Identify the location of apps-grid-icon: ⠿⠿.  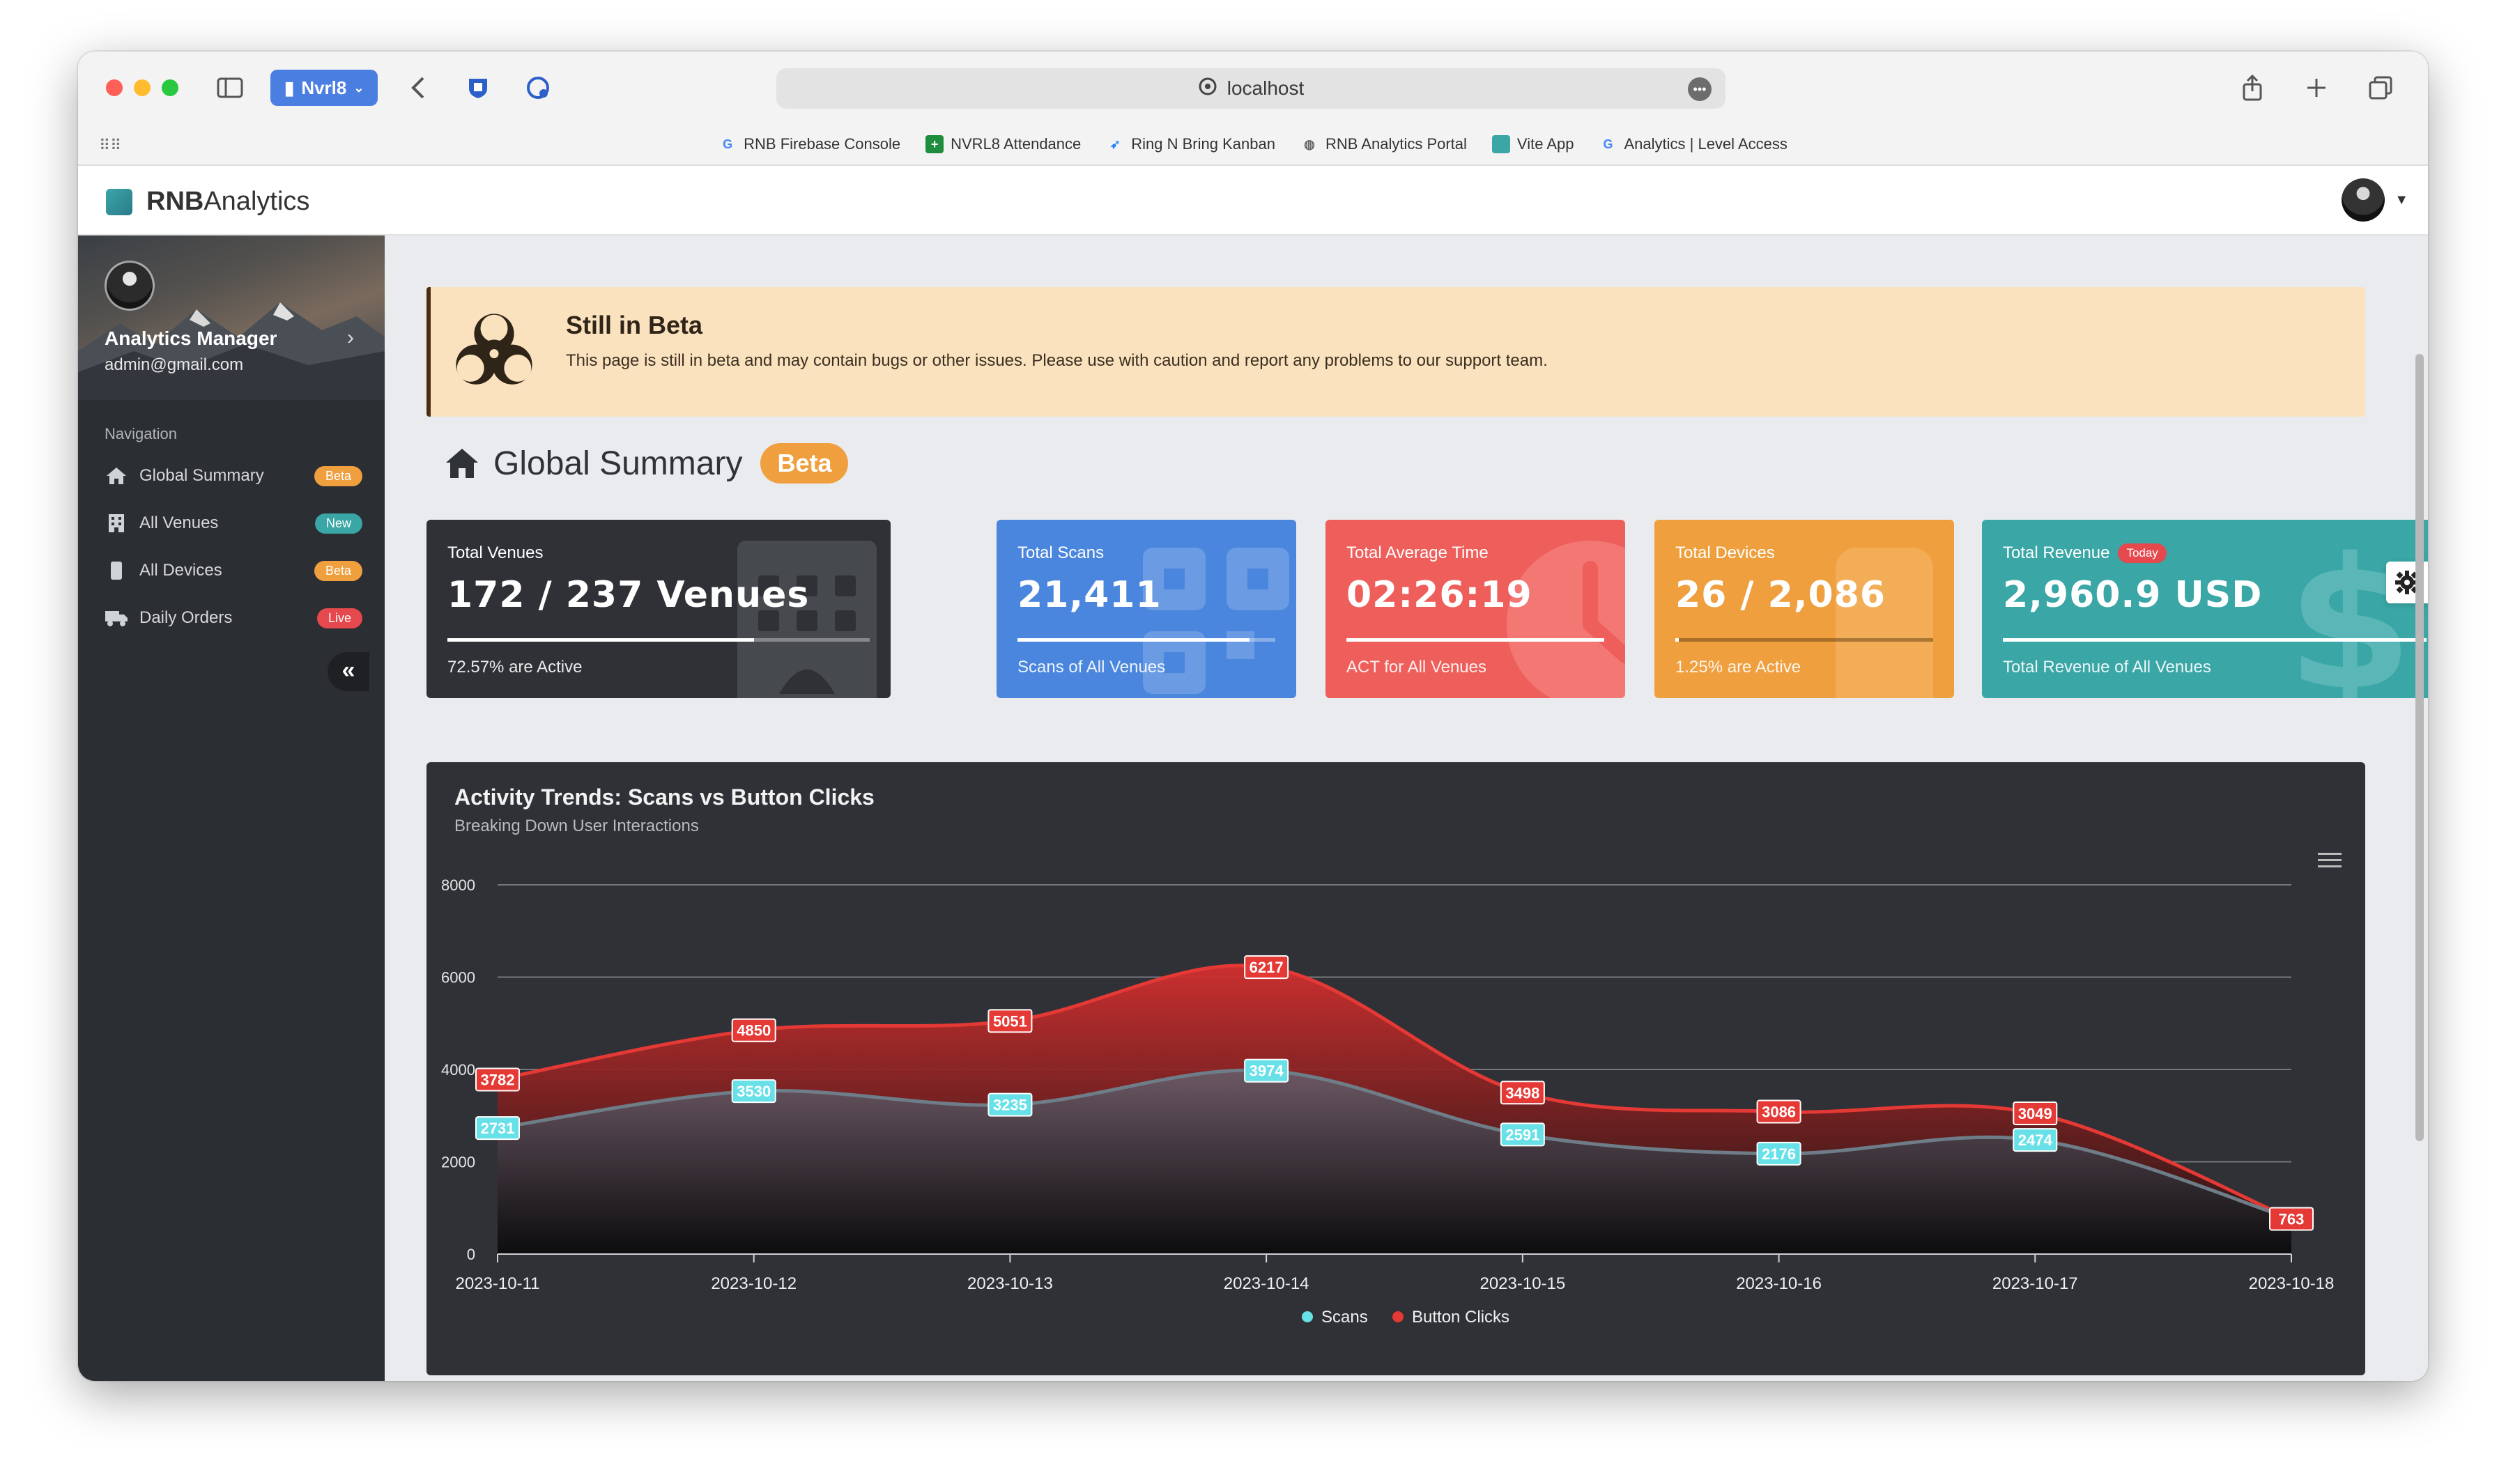
(110, 145).